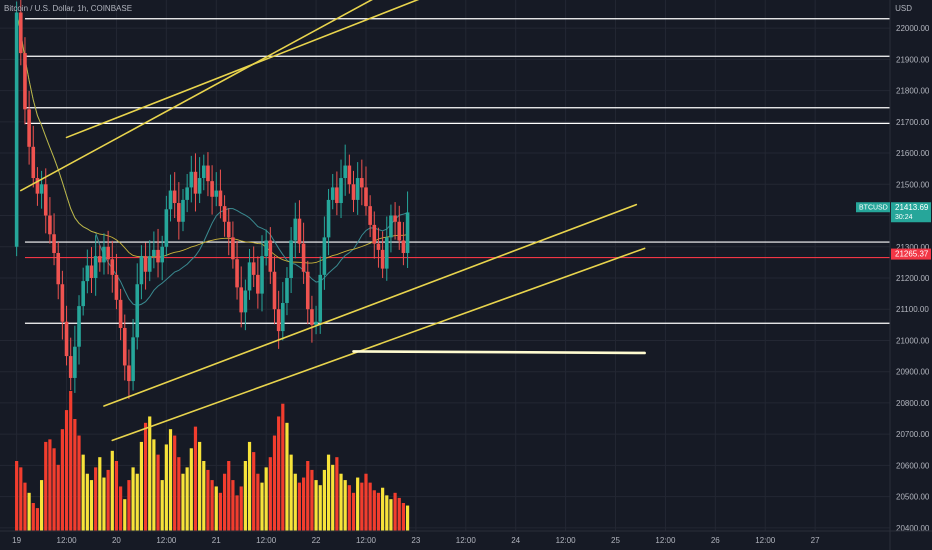 This screenshot has width=932, height=550. What do you see at coordinates (815, 540) in the screenshot?
I see `time-tick-label: 27` at bounding box center [815, 540].